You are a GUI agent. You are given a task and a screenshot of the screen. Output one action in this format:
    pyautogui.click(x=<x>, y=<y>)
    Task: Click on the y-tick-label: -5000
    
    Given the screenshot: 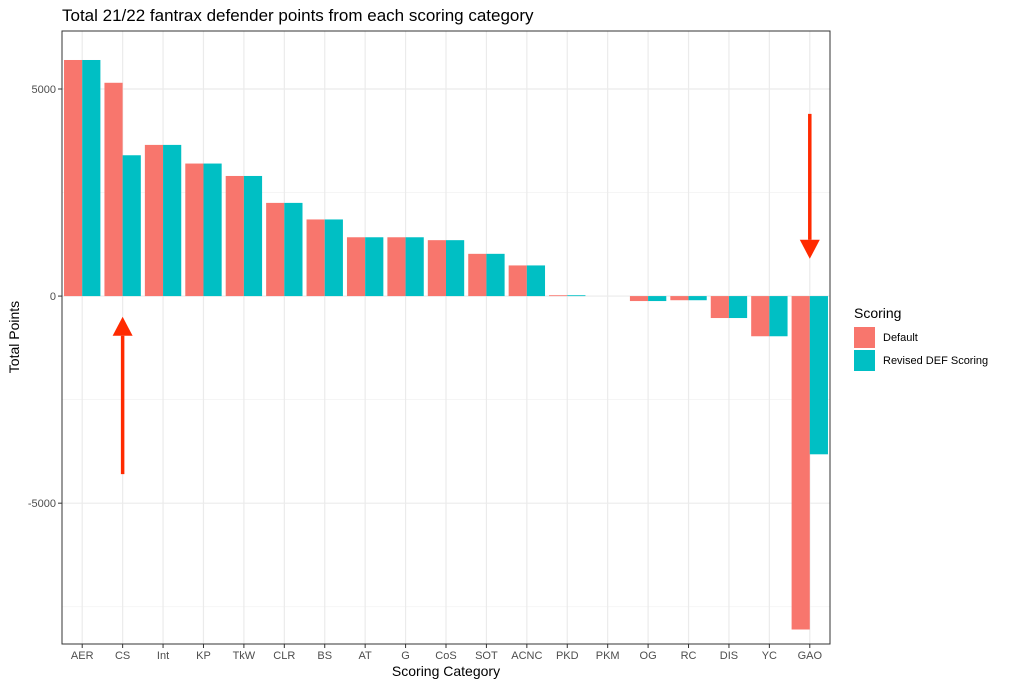 What is the action you would take?
    pyautogui.click(x=42, y=504)
    